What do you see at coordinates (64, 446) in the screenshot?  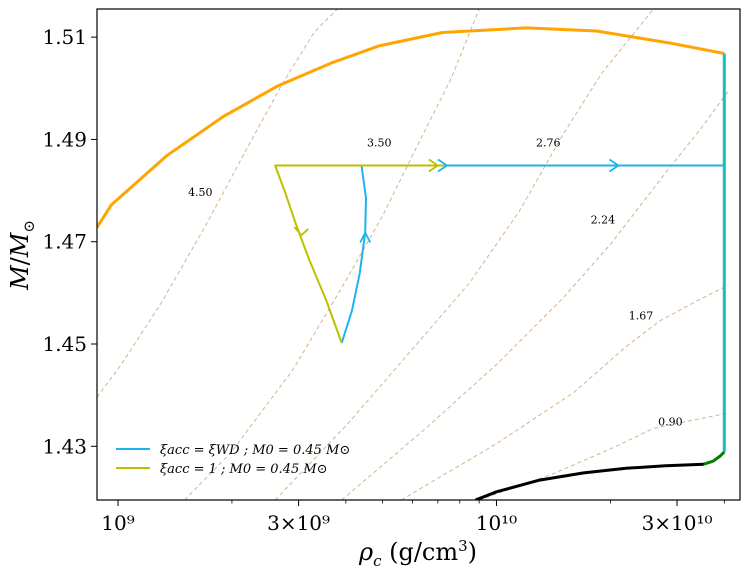 I see `y-tick-label-0: 1.43` at bounding box center [64, 446].